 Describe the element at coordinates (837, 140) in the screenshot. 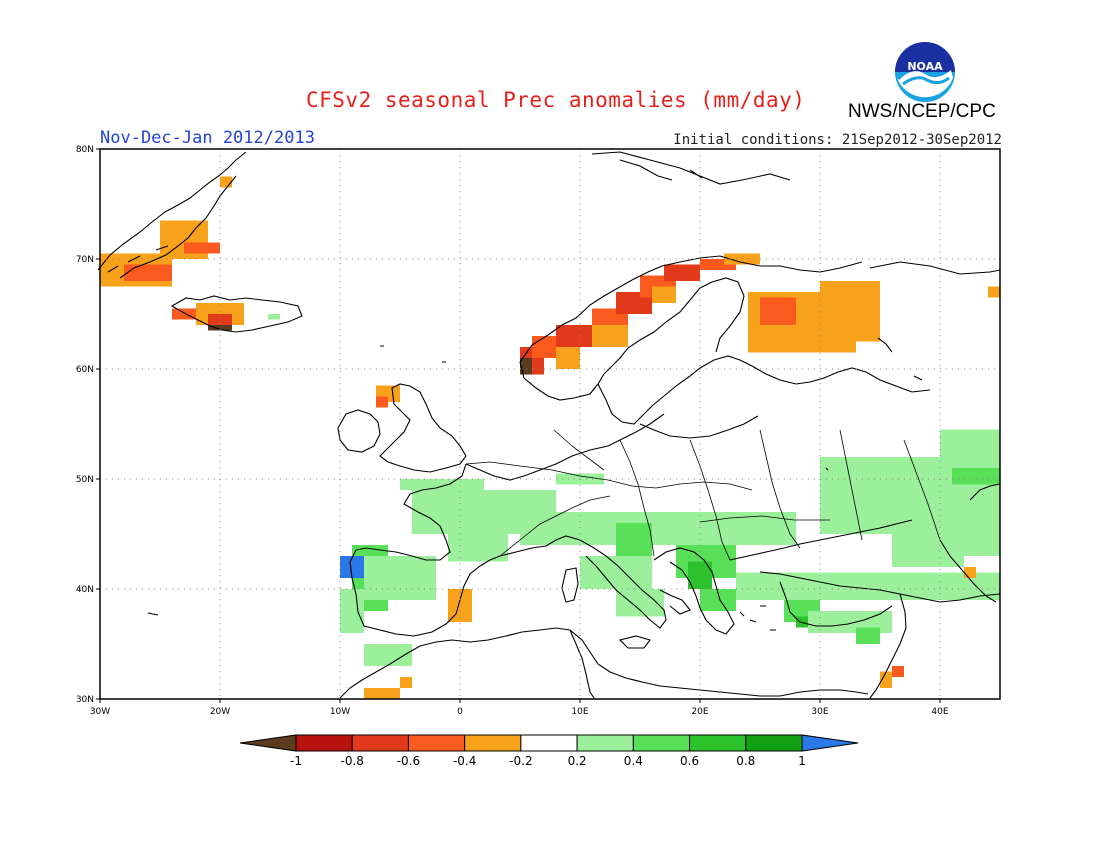

I see `initial-conditions: Initial conditions: 21Sep2012-30Sep2012` at that location.